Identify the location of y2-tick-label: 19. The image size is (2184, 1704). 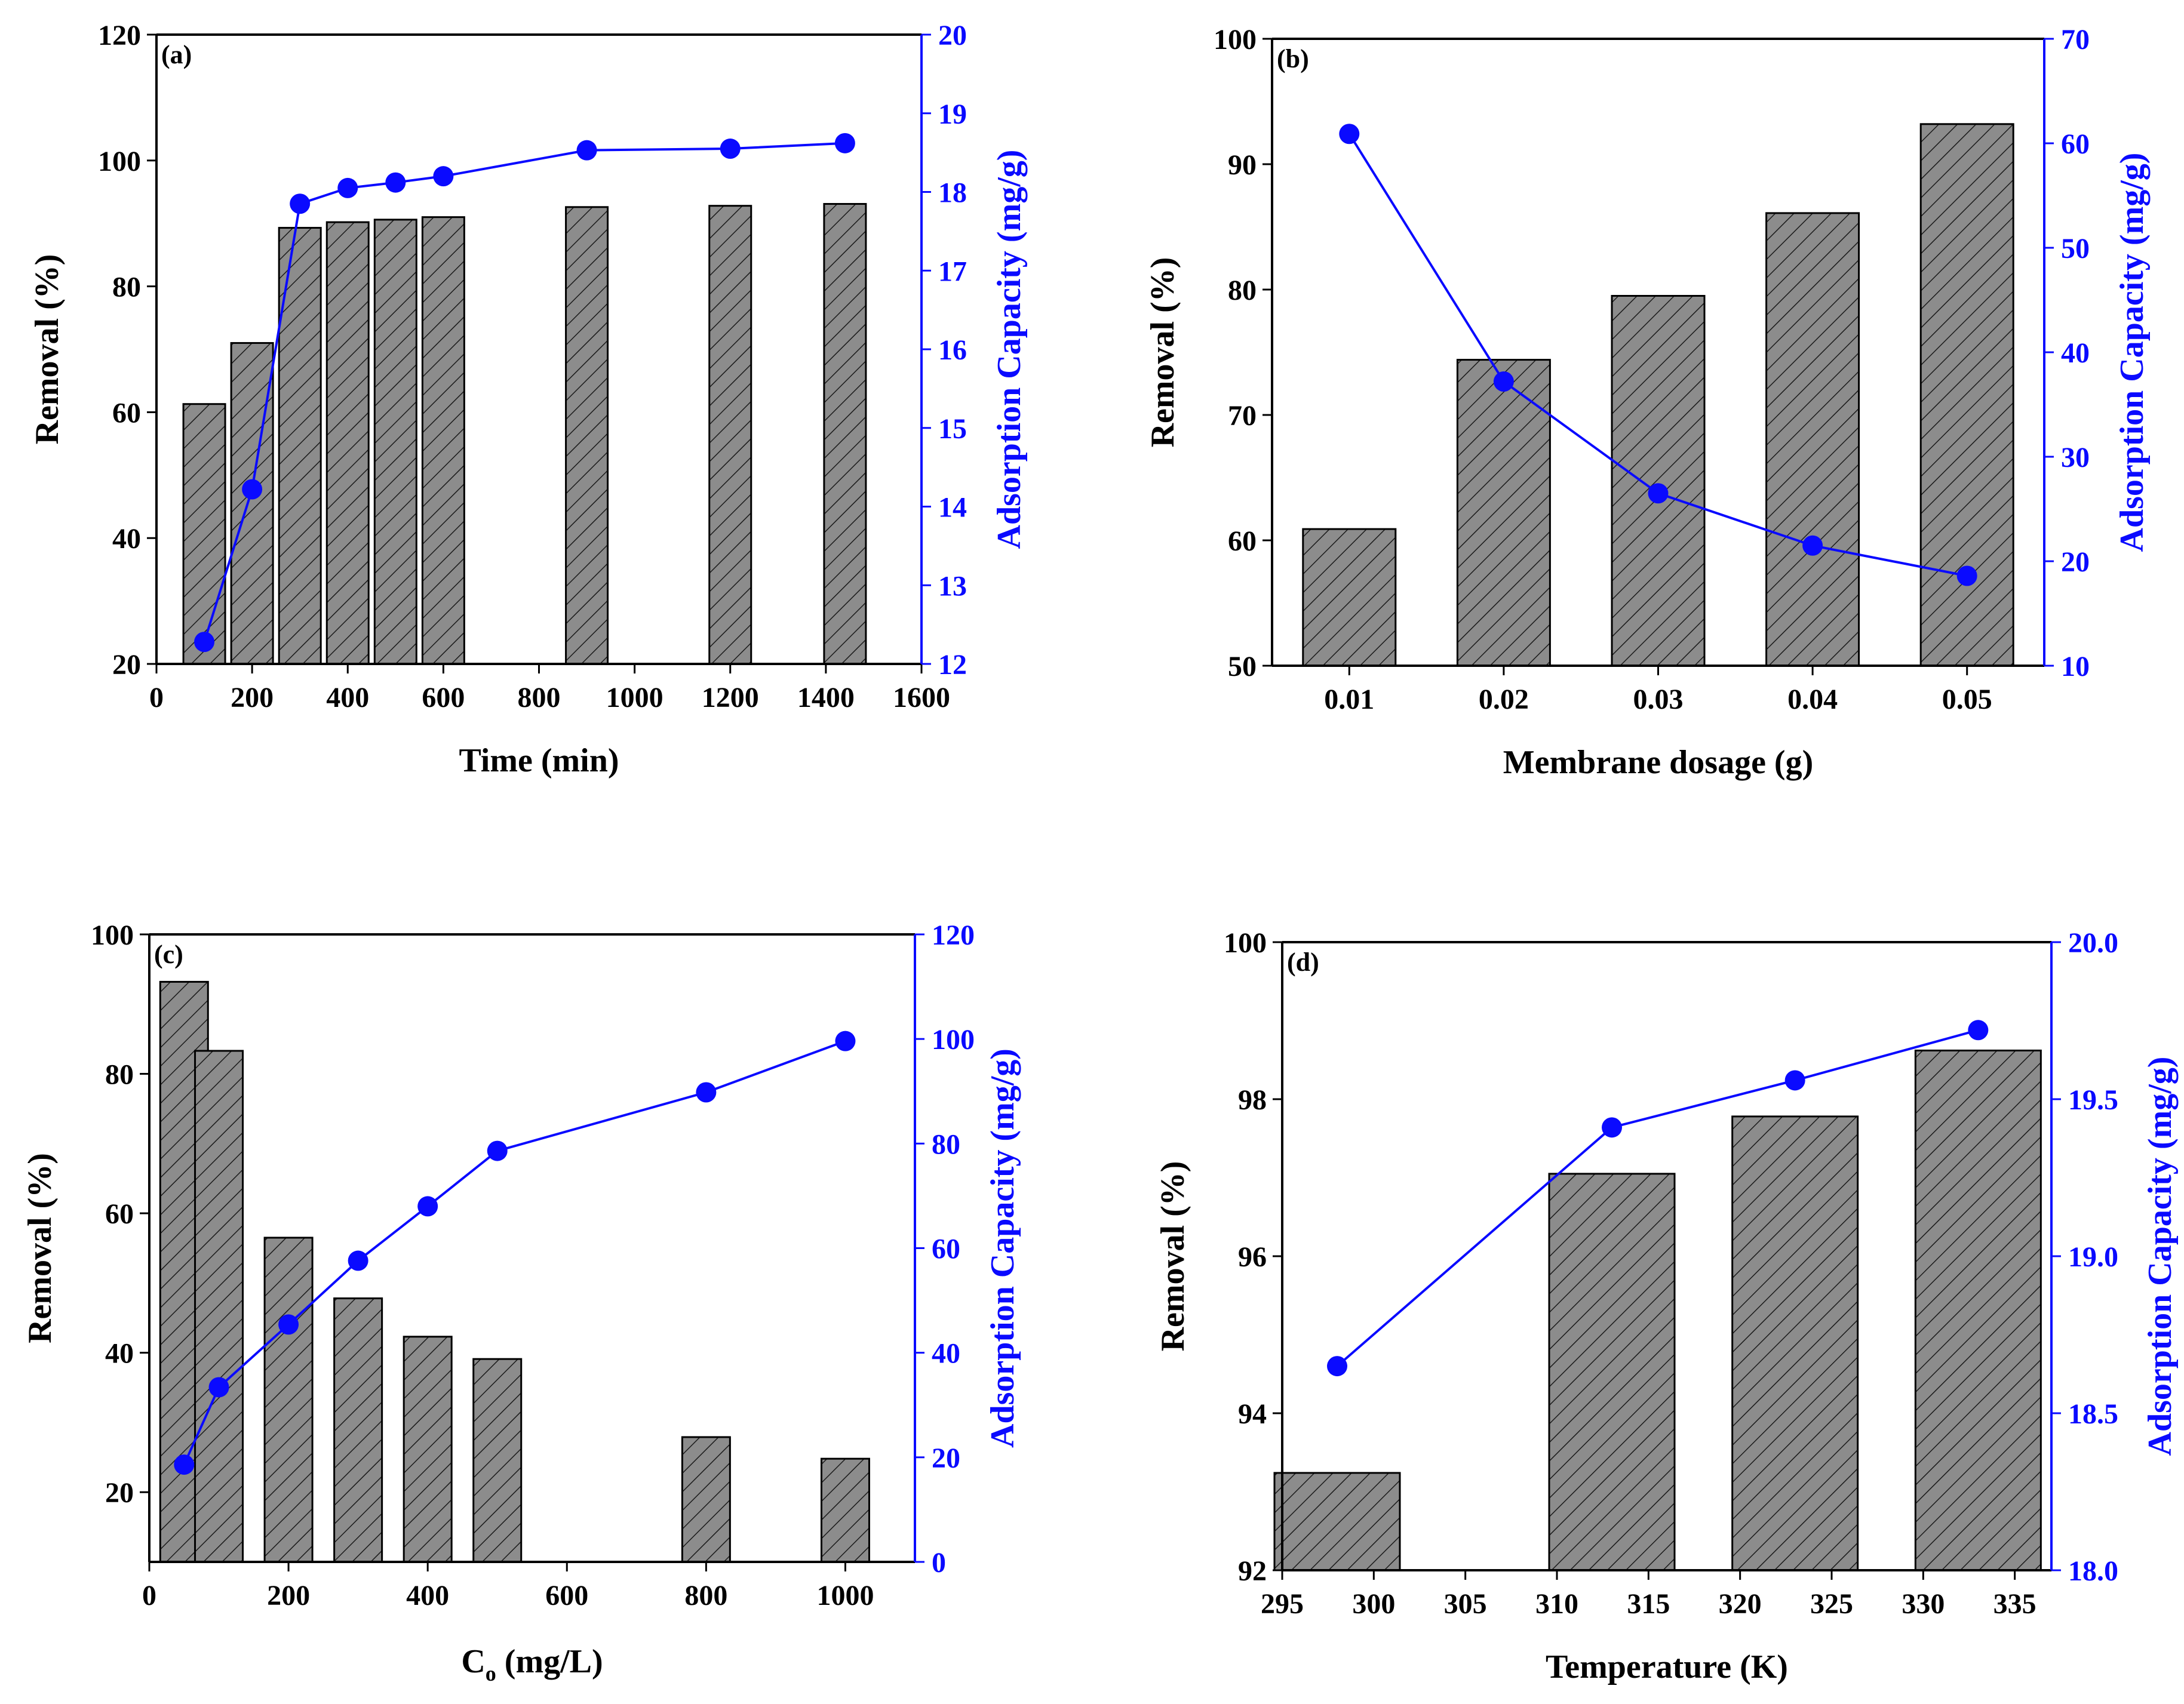
(952, 114).